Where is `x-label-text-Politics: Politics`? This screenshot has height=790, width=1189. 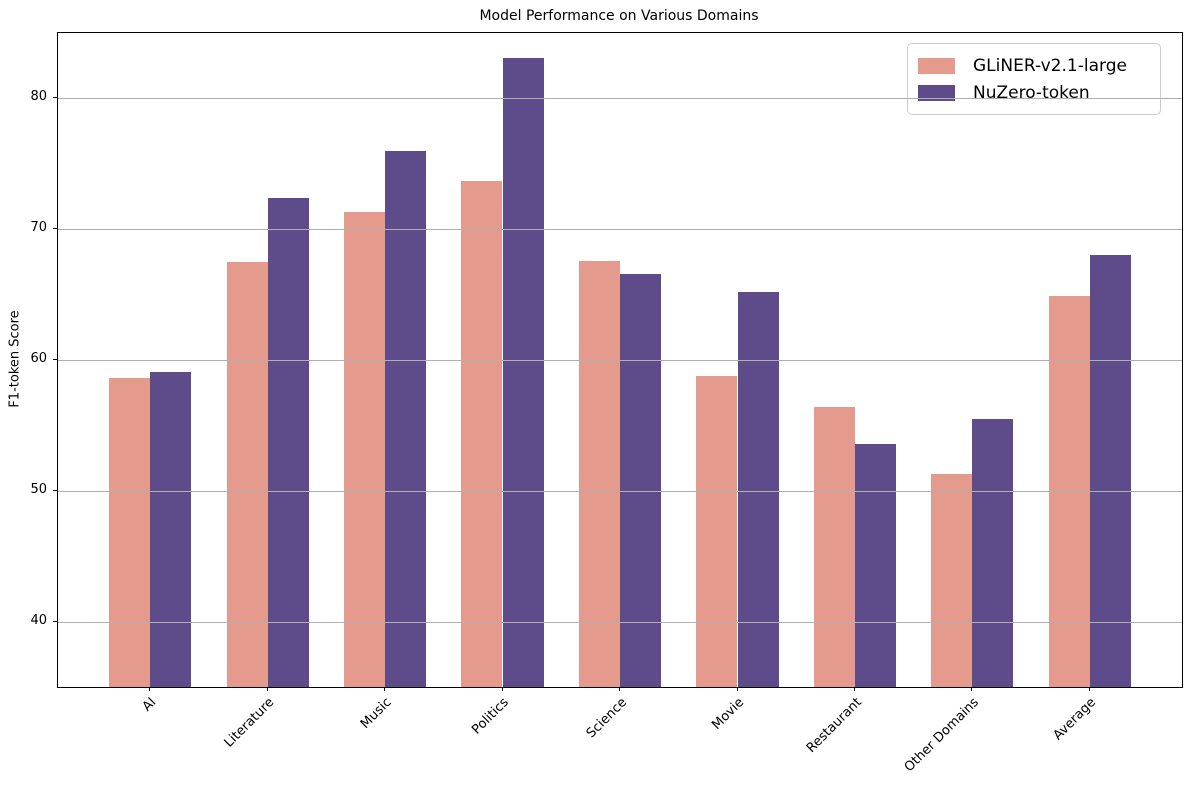
x-label-text-Politics: Politics is located at coordinates (491, 716).